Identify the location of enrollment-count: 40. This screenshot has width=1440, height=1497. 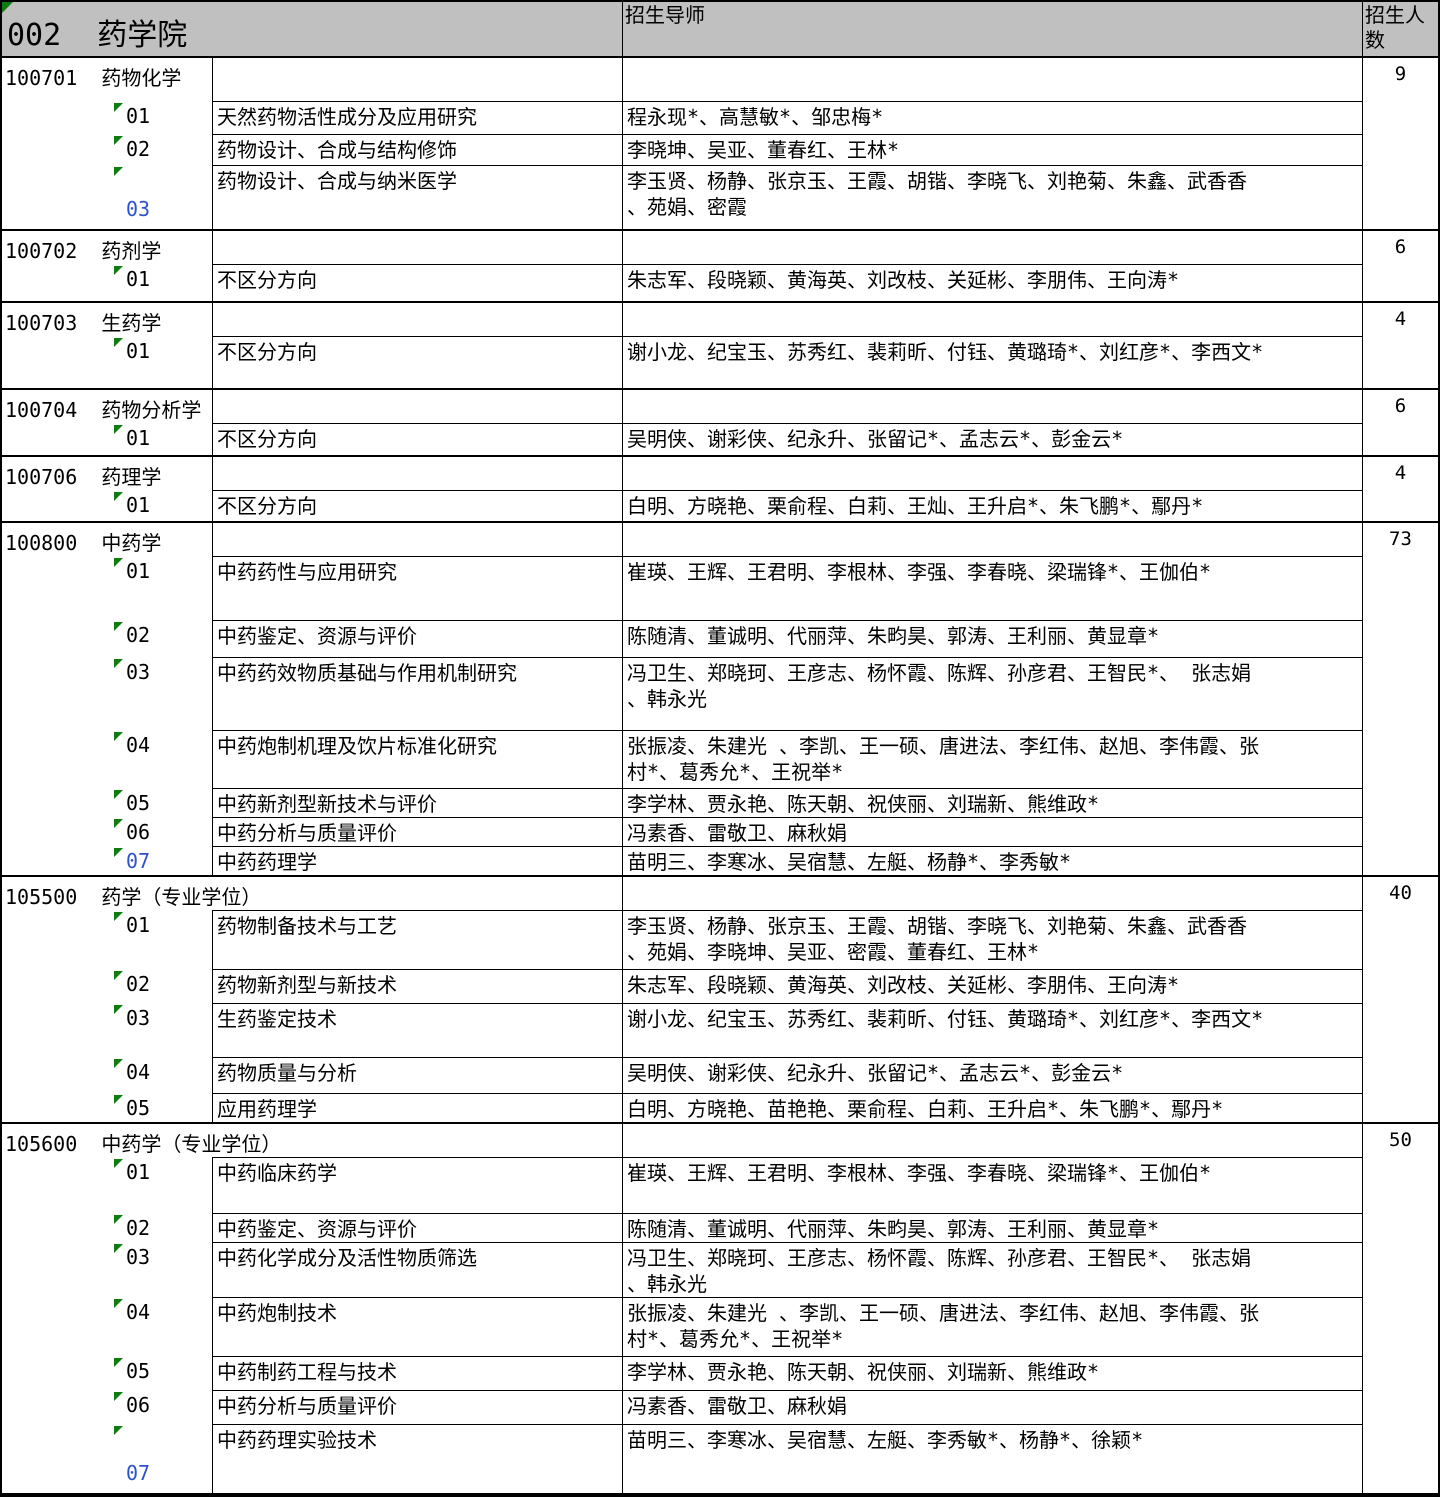
(1400, 999).